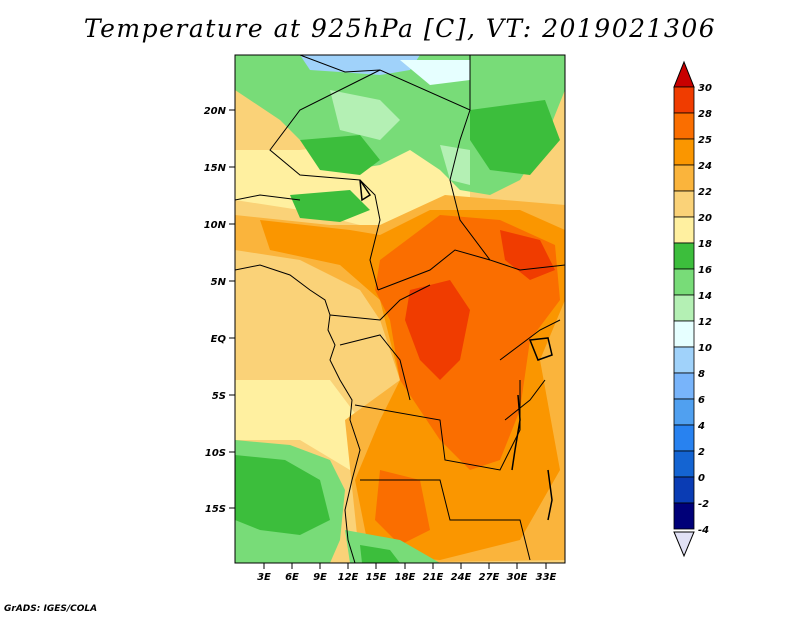 This screenshot has height=618, width=800. What do you see at coordinates (461, 577) in the screenshot?
I see `lon-label: 24E` at bounding box center [461, 577].